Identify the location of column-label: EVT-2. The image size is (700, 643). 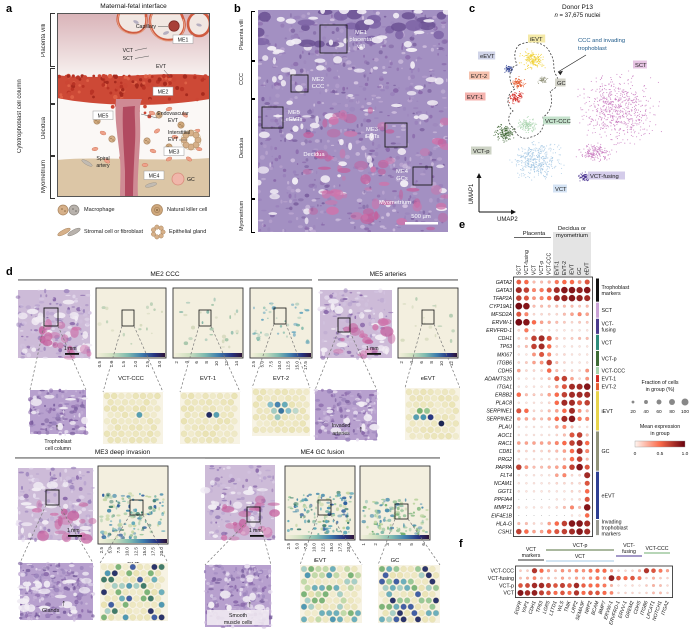
(565, 268).